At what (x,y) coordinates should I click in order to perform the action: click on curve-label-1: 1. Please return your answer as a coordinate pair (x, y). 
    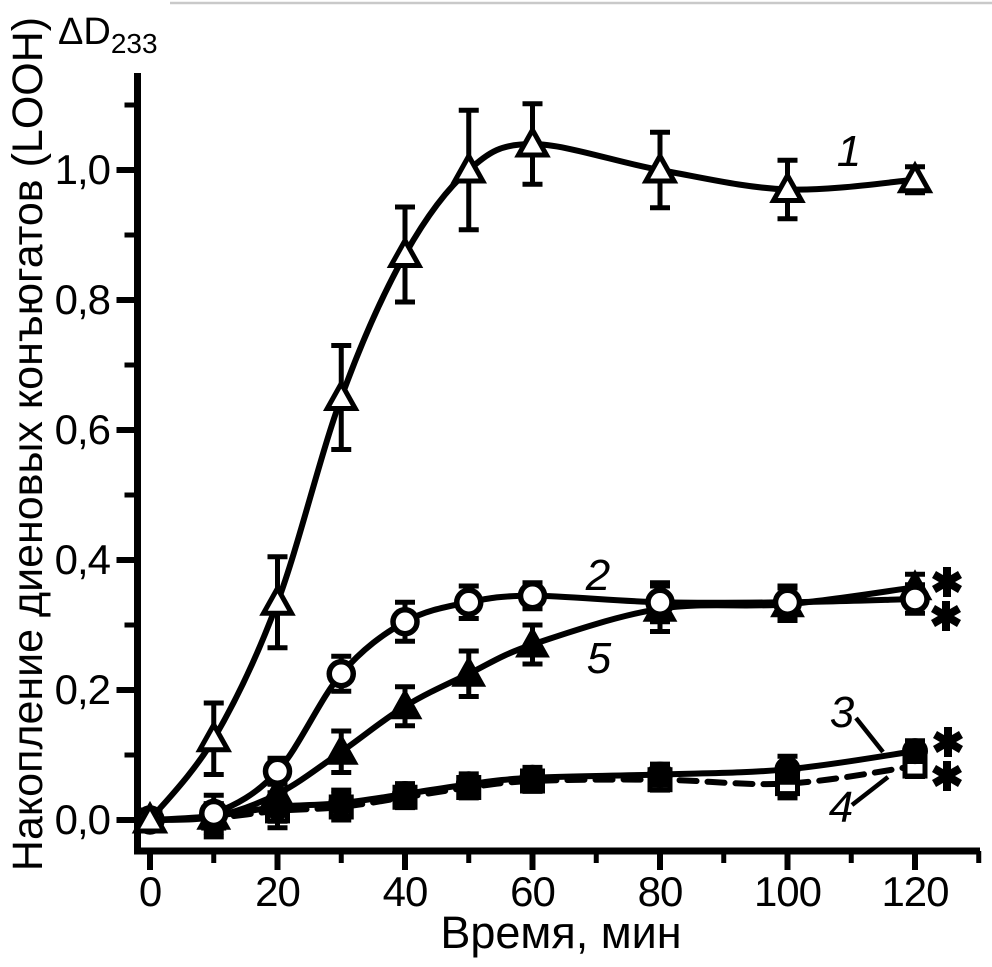
    Looking at the image, I should click on (849, 151).